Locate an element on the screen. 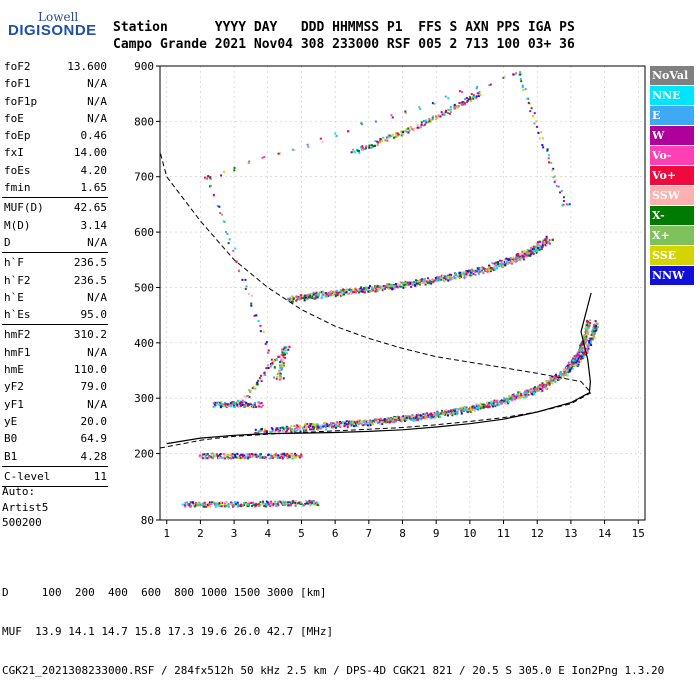 This screenshot has height=690, width=700. param-value: 1.65 is located at coordinates (94, 188).